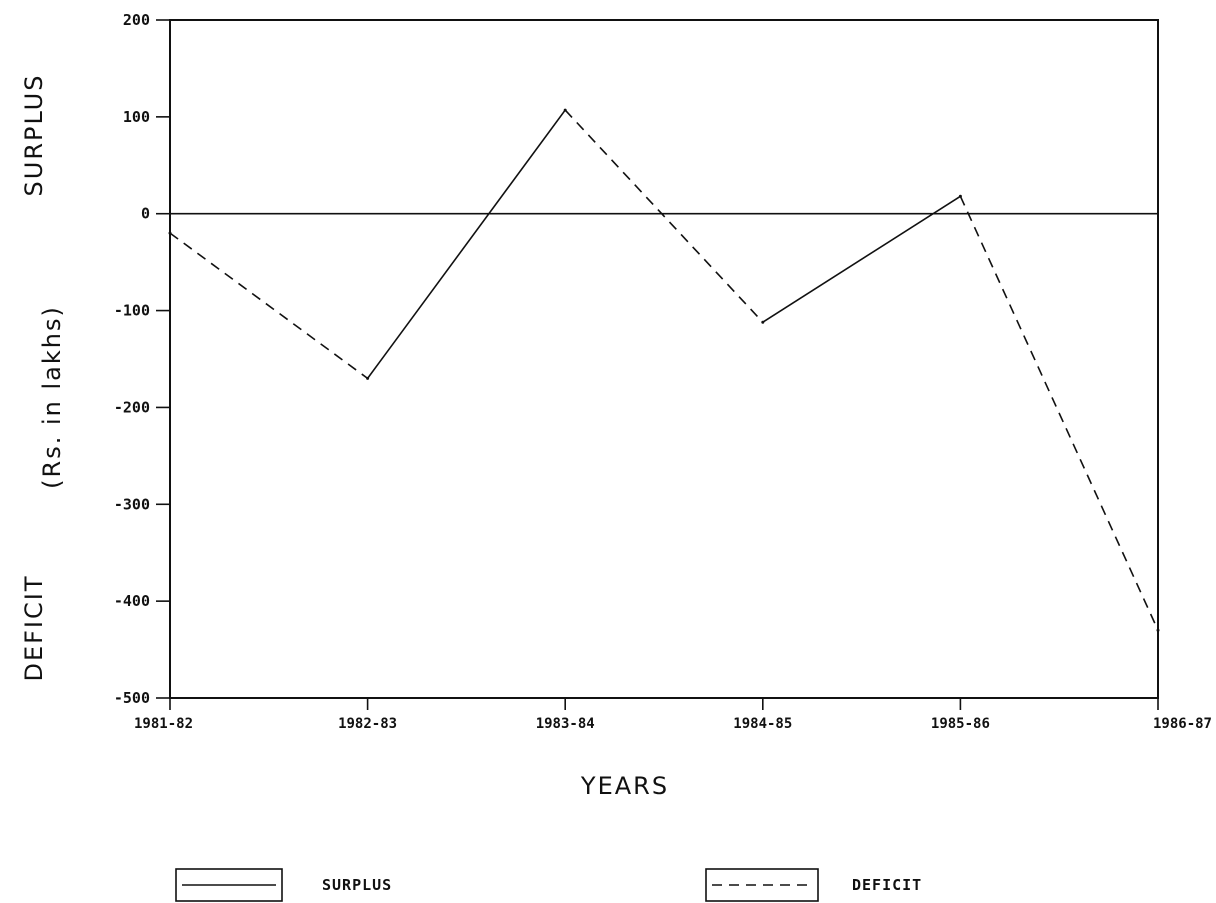  What do you see at coordinates (132, 698) in the screenshot?
I see `y-tick-label: -500` at bounding box center [132, 698].